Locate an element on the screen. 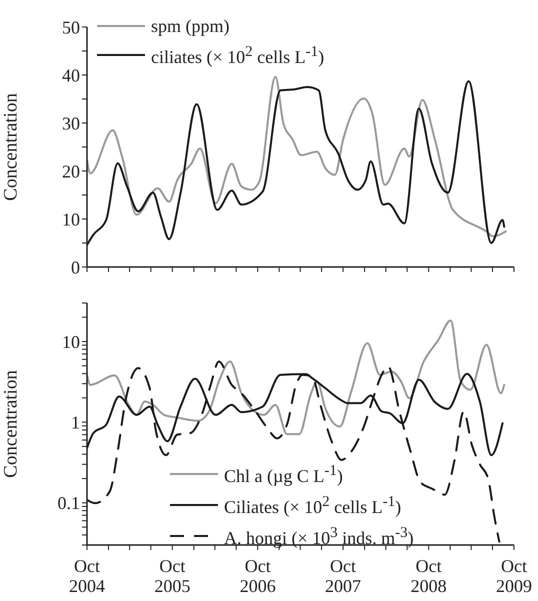  x-tick-label: Oct 2006 is located at coordinates (258, 576).